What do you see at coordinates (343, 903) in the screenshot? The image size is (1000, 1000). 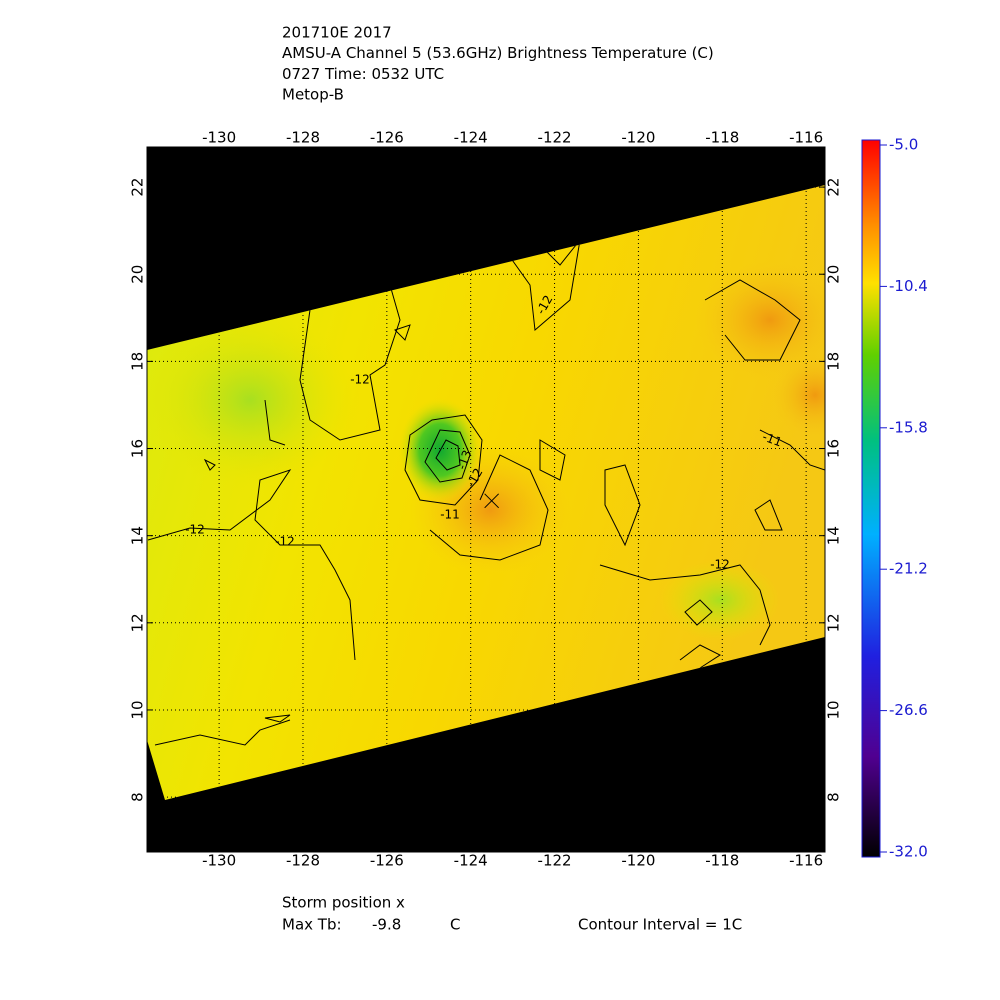 I see `storm-position-label: Storm position x` at bounding box center [343, 903].